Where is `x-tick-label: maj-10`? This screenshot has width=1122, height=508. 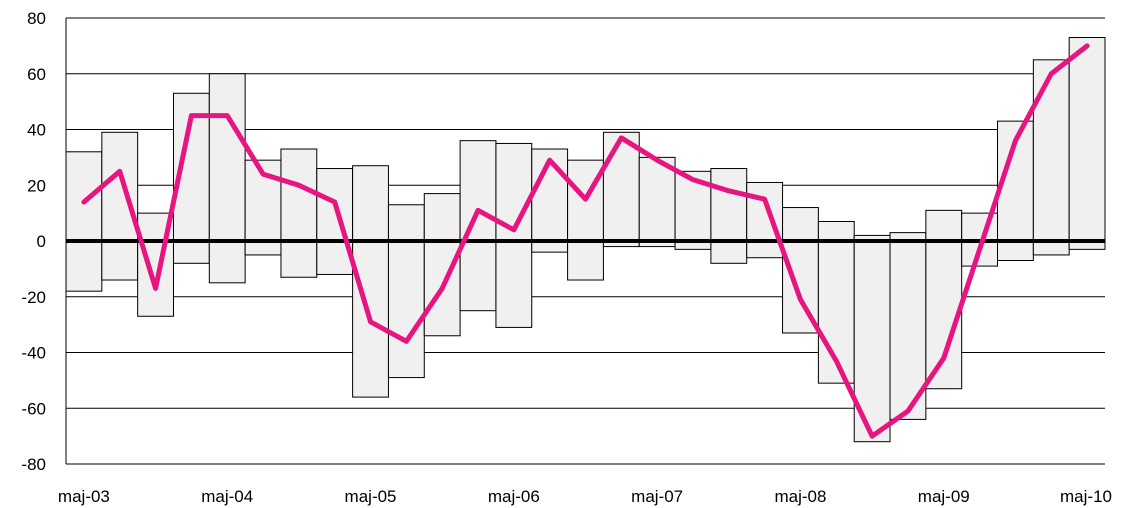
x-tick-label: maj-10 is located at coordinates (1086, 496).